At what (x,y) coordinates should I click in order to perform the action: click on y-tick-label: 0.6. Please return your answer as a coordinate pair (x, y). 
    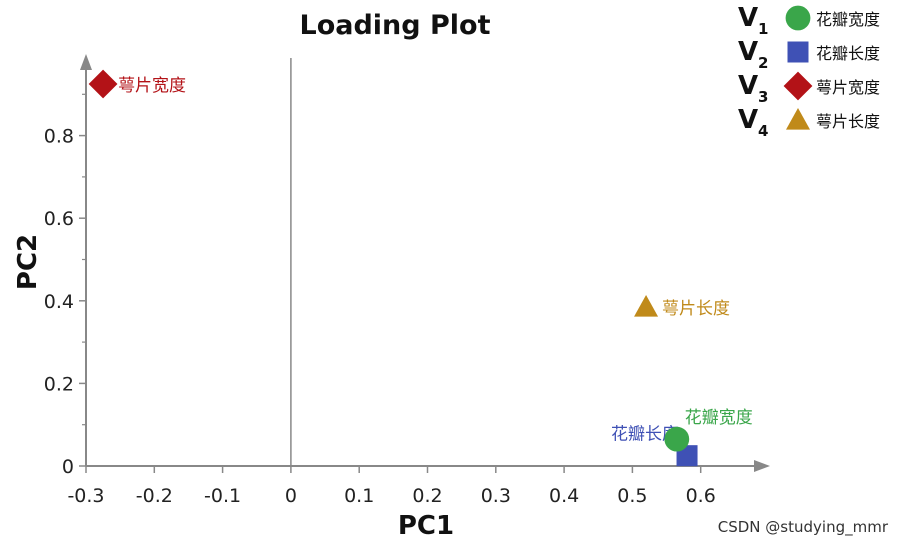
    Looking at the image, I should click on (59, 219).